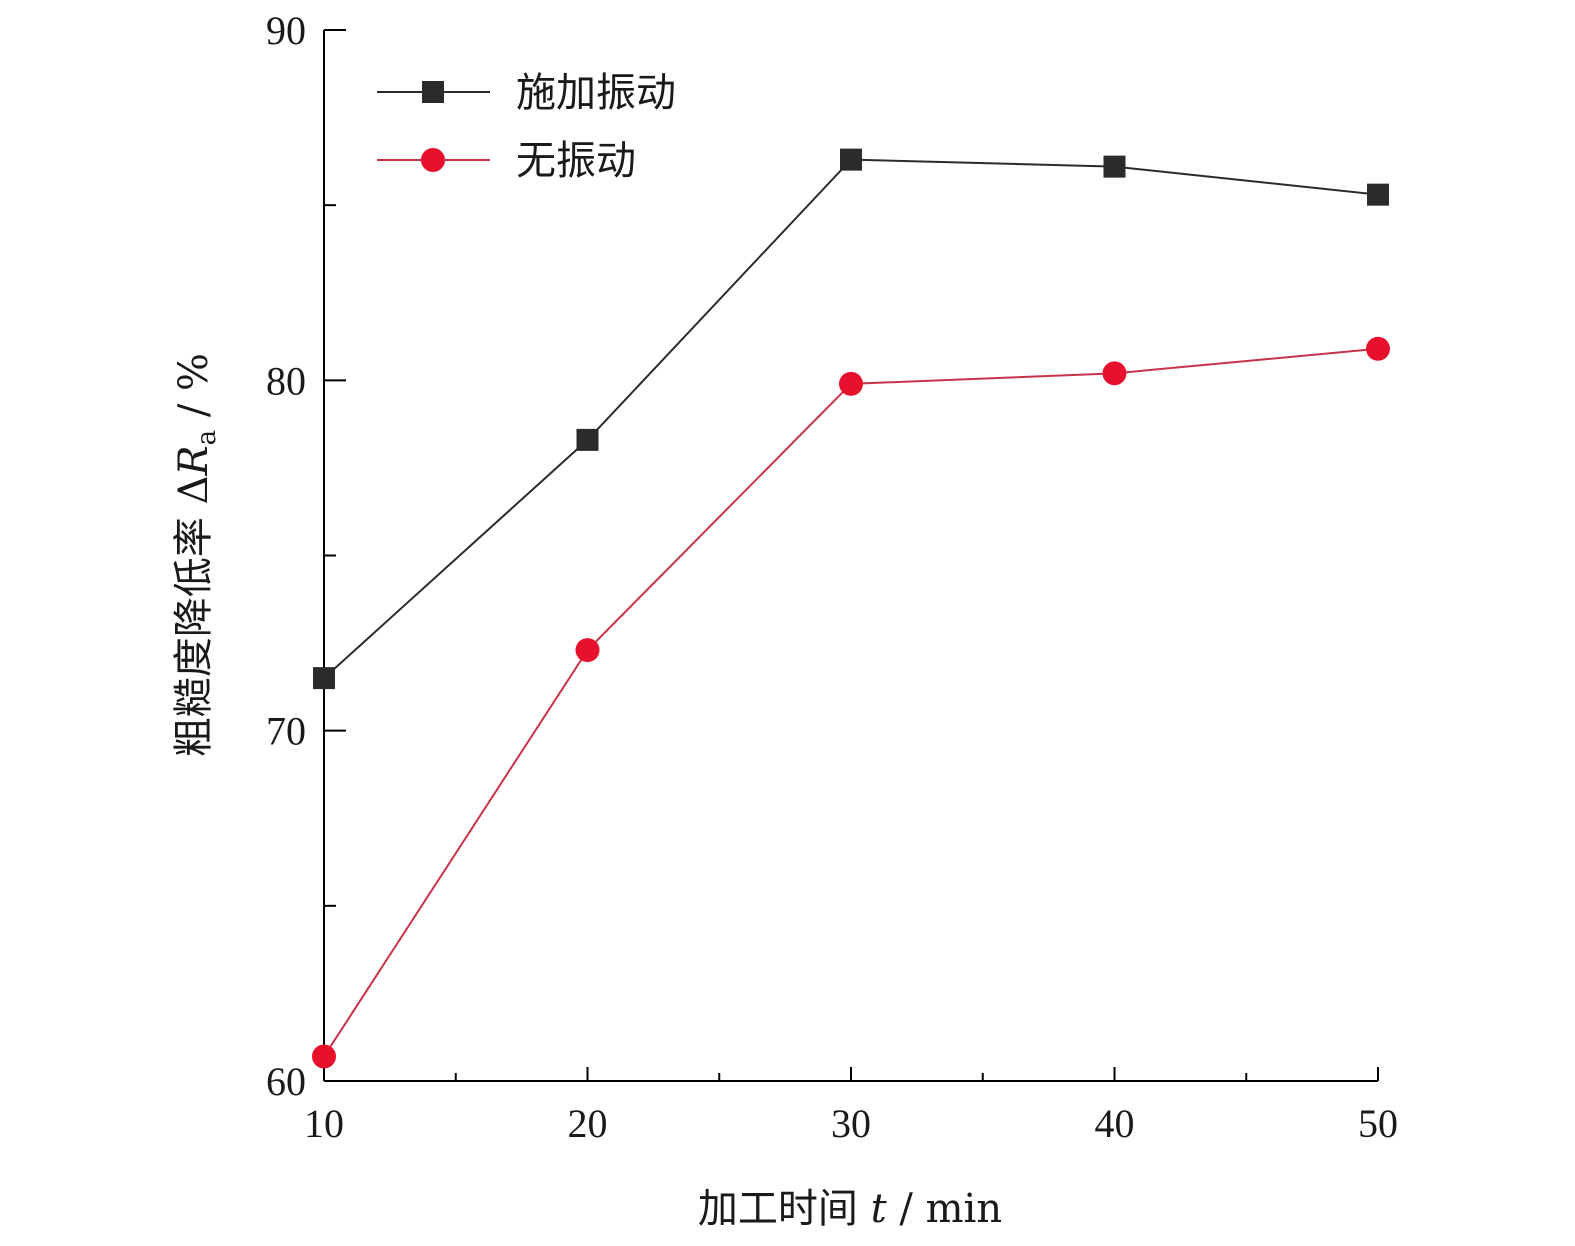  Describe the element at coordinates (286, 1081) in the screenshot. I see `y-tick-label: 60` at that location.